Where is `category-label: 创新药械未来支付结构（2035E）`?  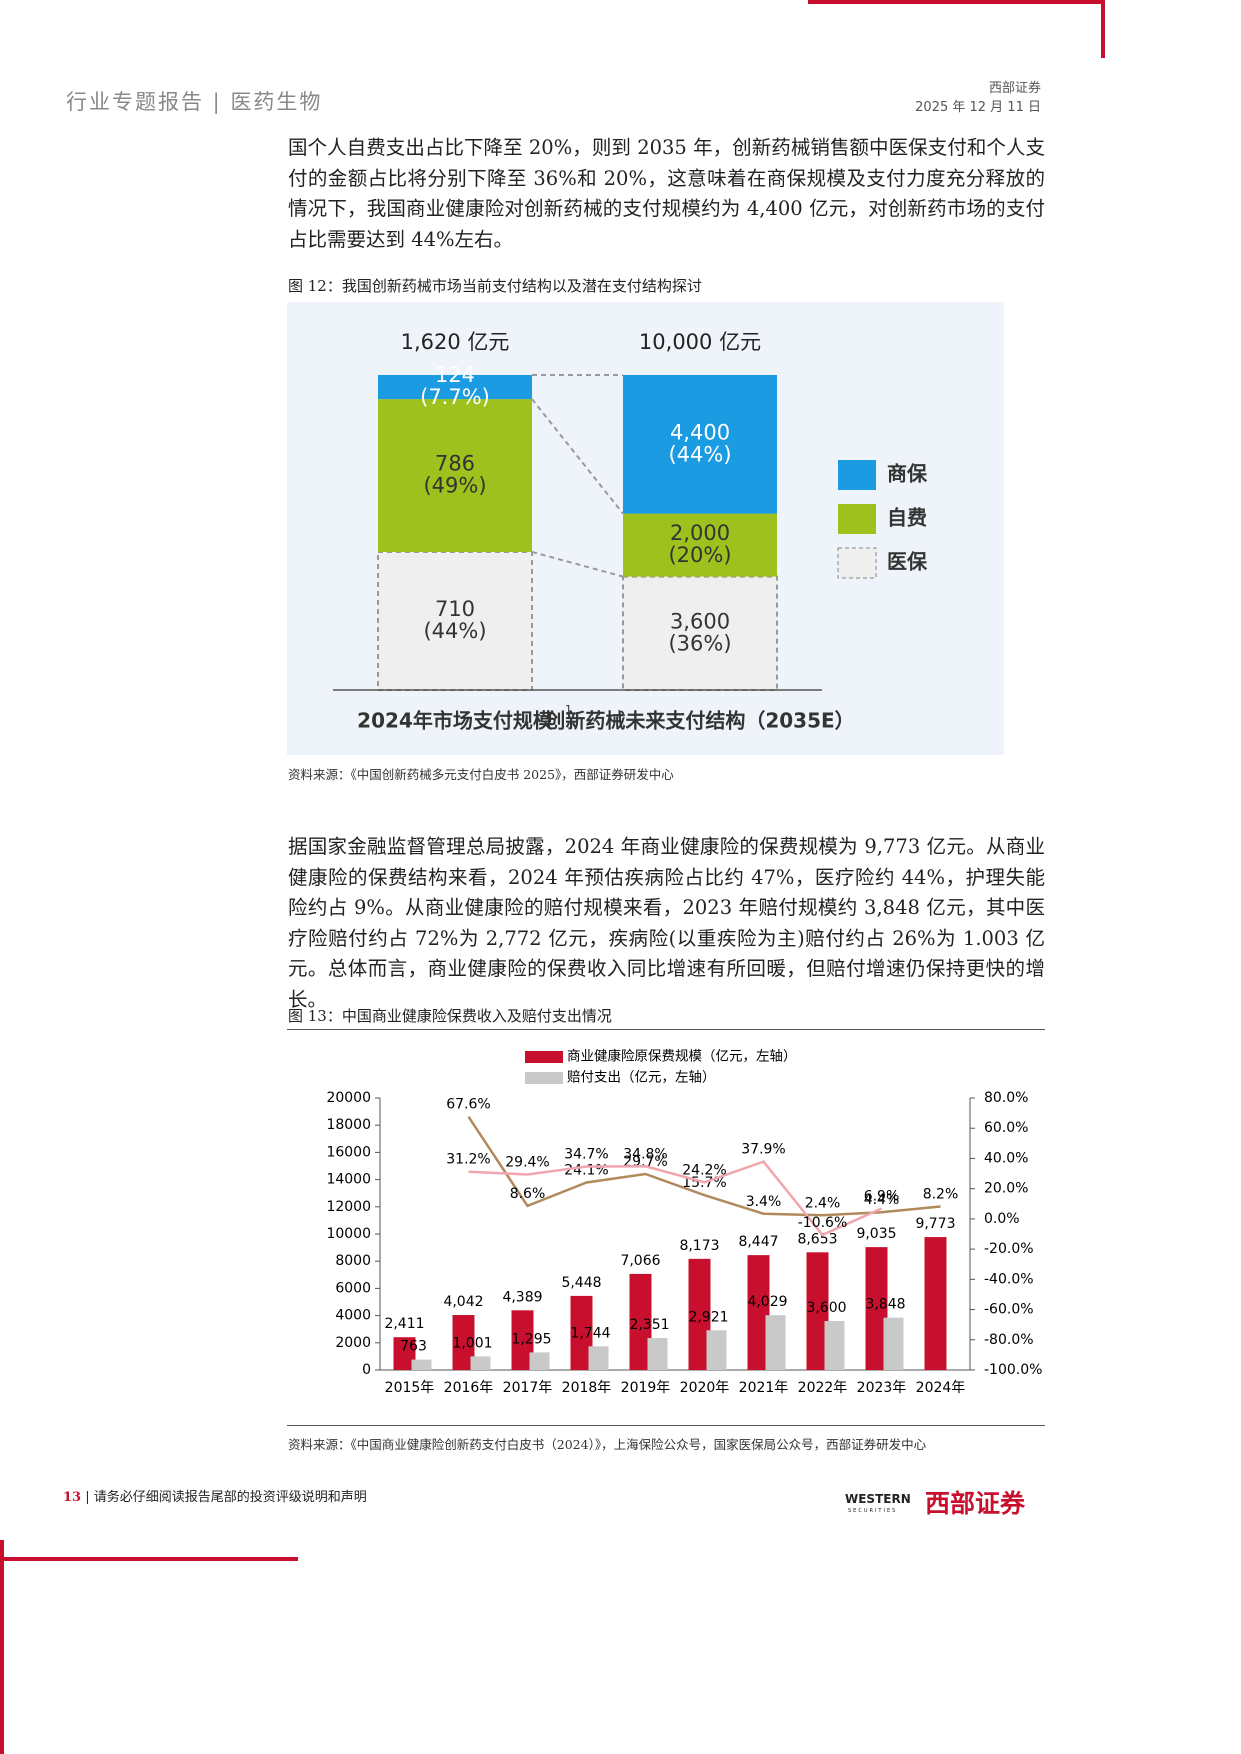
category-label: 创新药械未来支付结构（2035E） is located at coordinates (699, 721).